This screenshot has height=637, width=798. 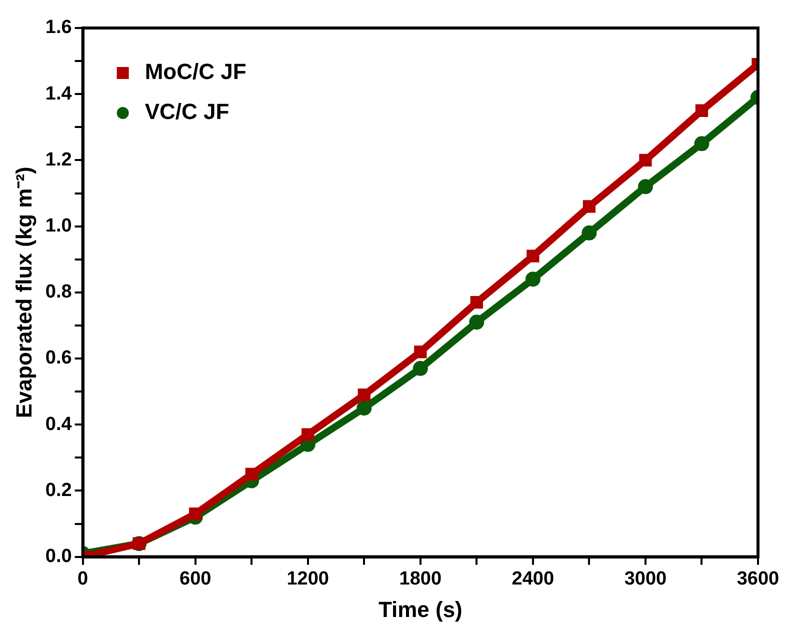 I want to click on y-axis-title: Evaporated flux (kg m⁻²), so click(x=23, y=292).